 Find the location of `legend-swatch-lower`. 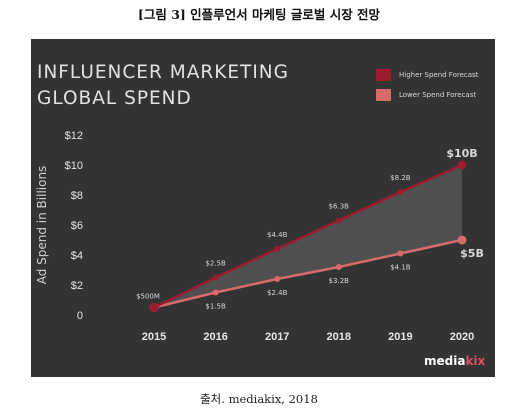

legend-swatch-lower is located at coordinates (383, 95).